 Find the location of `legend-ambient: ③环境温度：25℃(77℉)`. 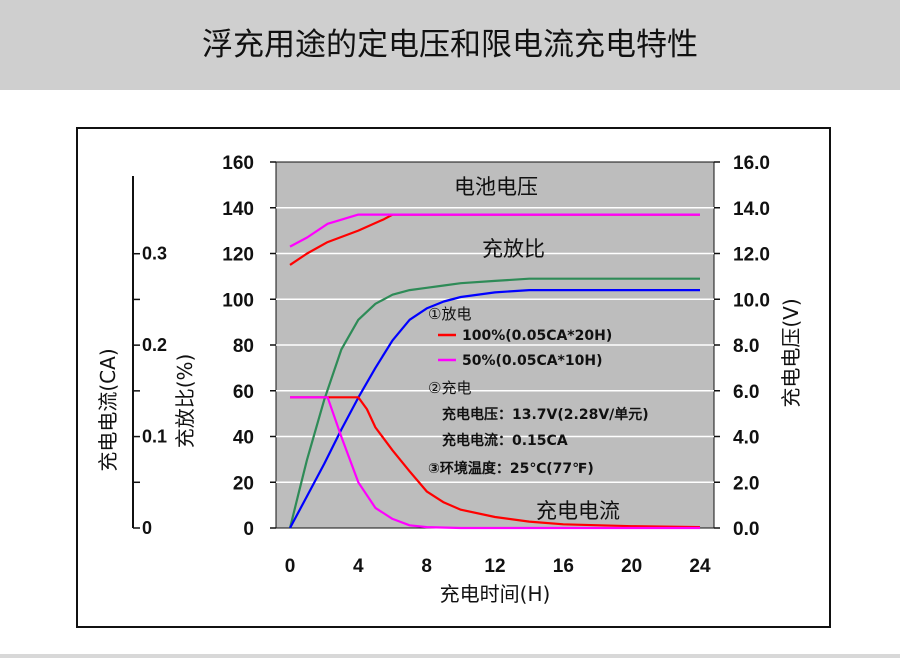

legend-ambient: ③环境温度：25℃(77℉) is located at coordinates (511, 468).